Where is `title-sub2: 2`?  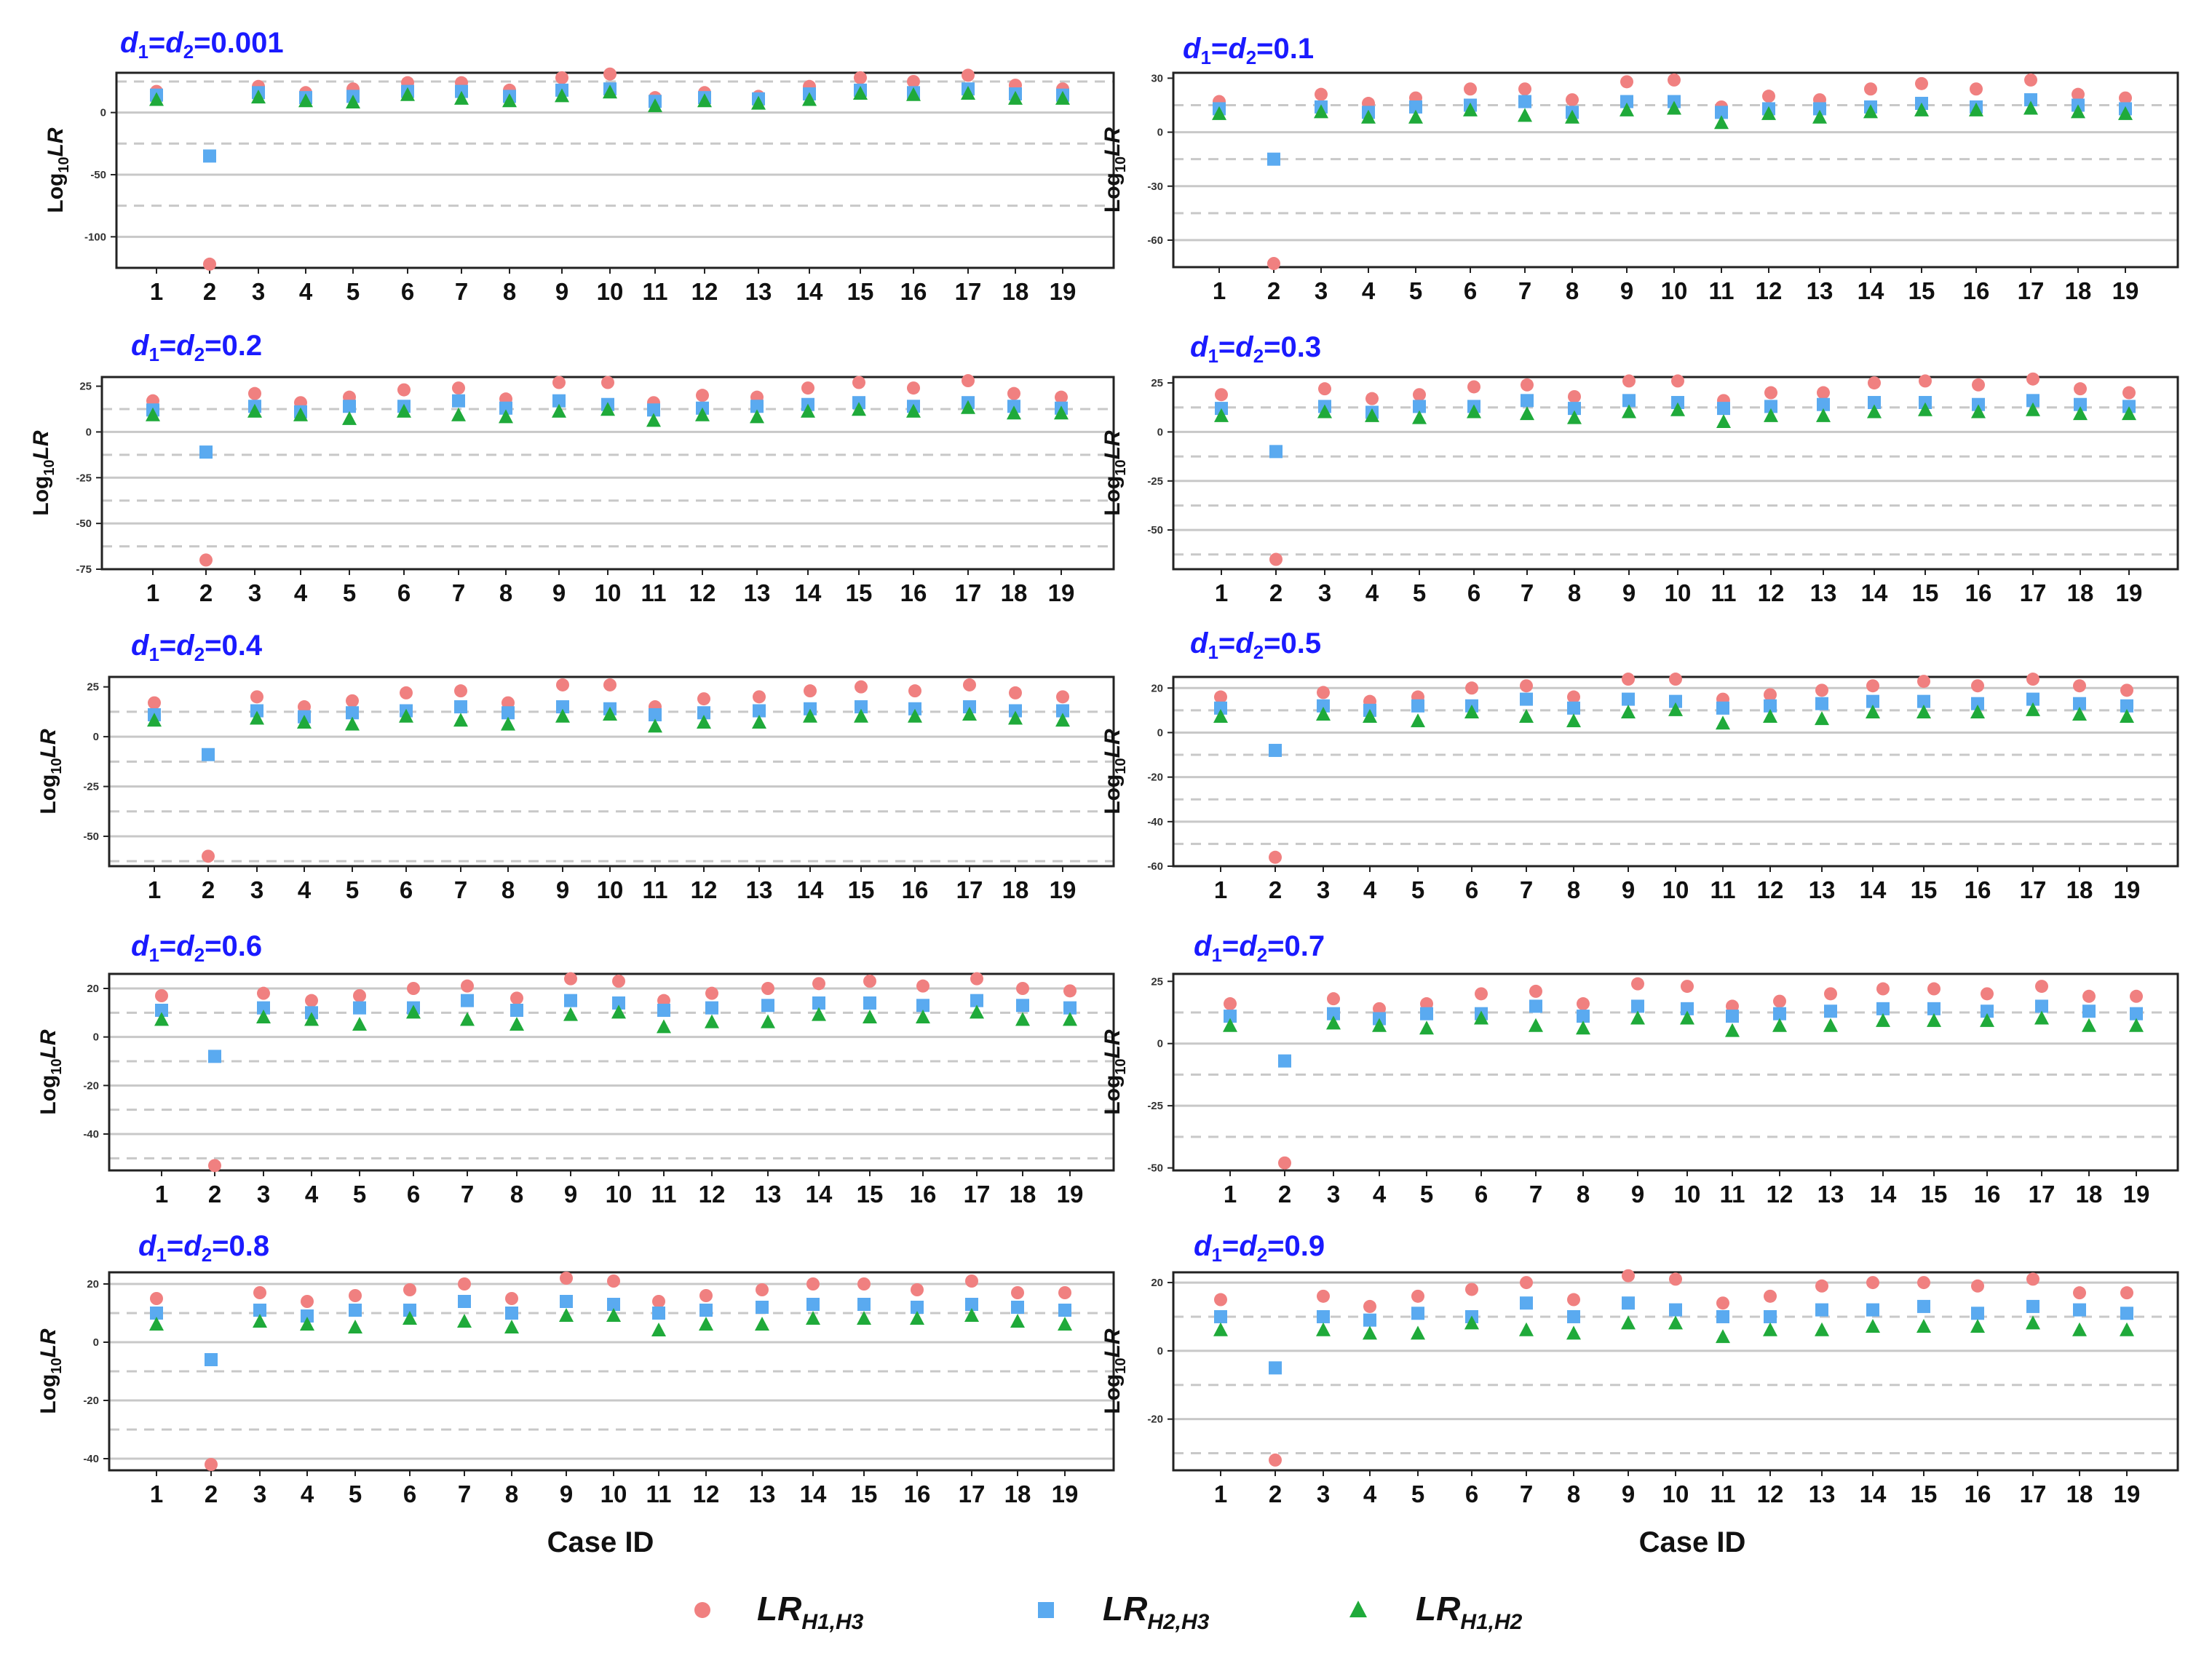
title-sub2: 2 is located at coordinates (199, 955).